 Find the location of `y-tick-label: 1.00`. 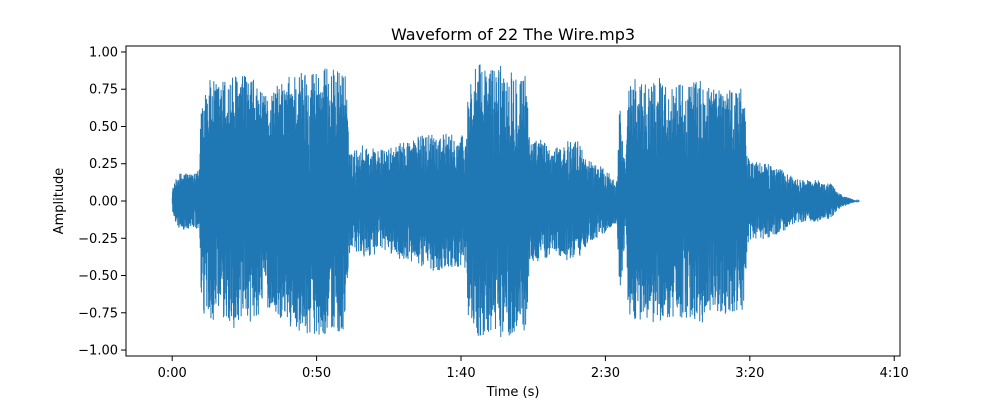

y-tick-label: 1.00 is located at coordinates (103, 52).